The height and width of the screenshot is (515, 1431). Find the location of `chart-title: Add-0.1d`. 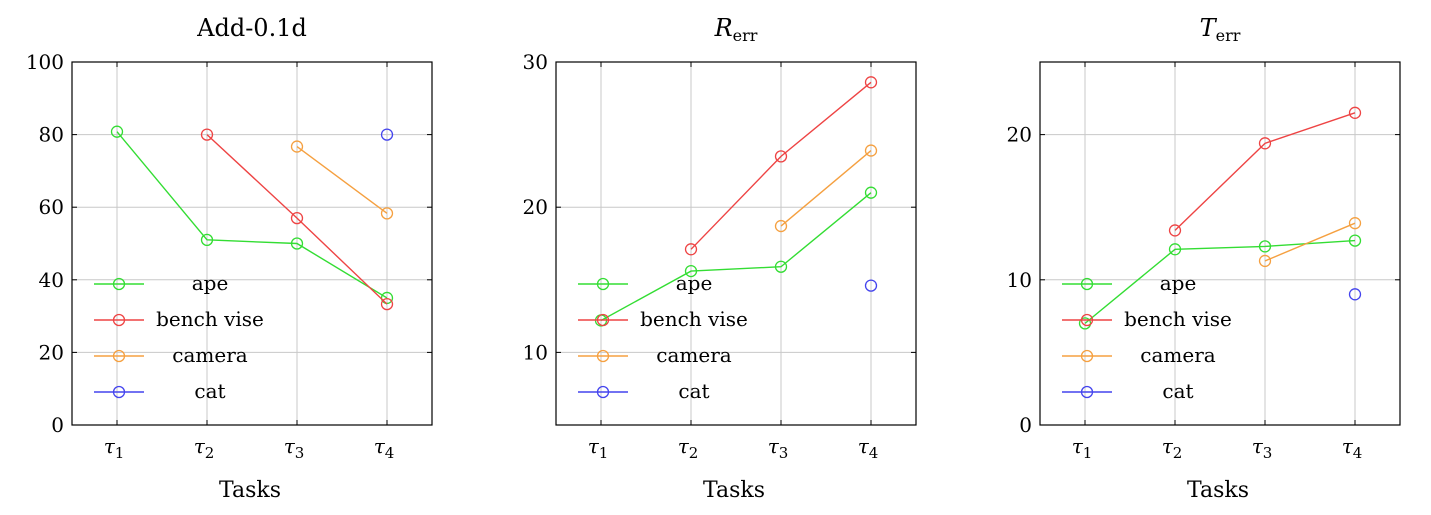

chart-title: Add-0.1d is located at coordinates (251, 28).